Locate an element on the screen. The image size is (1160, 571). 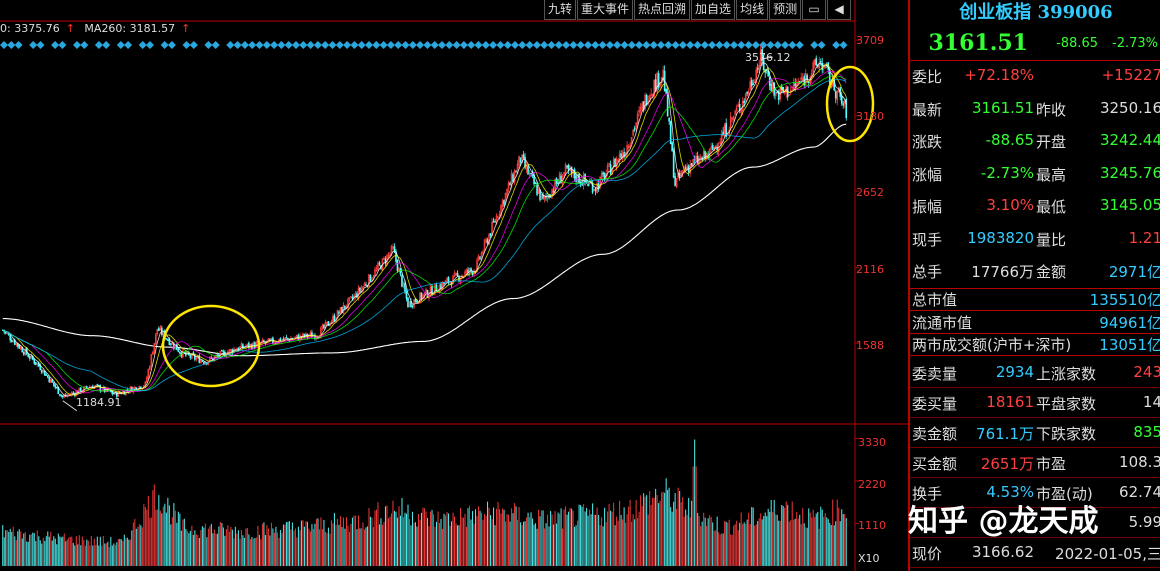
quote-value: 3250.16 is located at coordinates (1129, 107).